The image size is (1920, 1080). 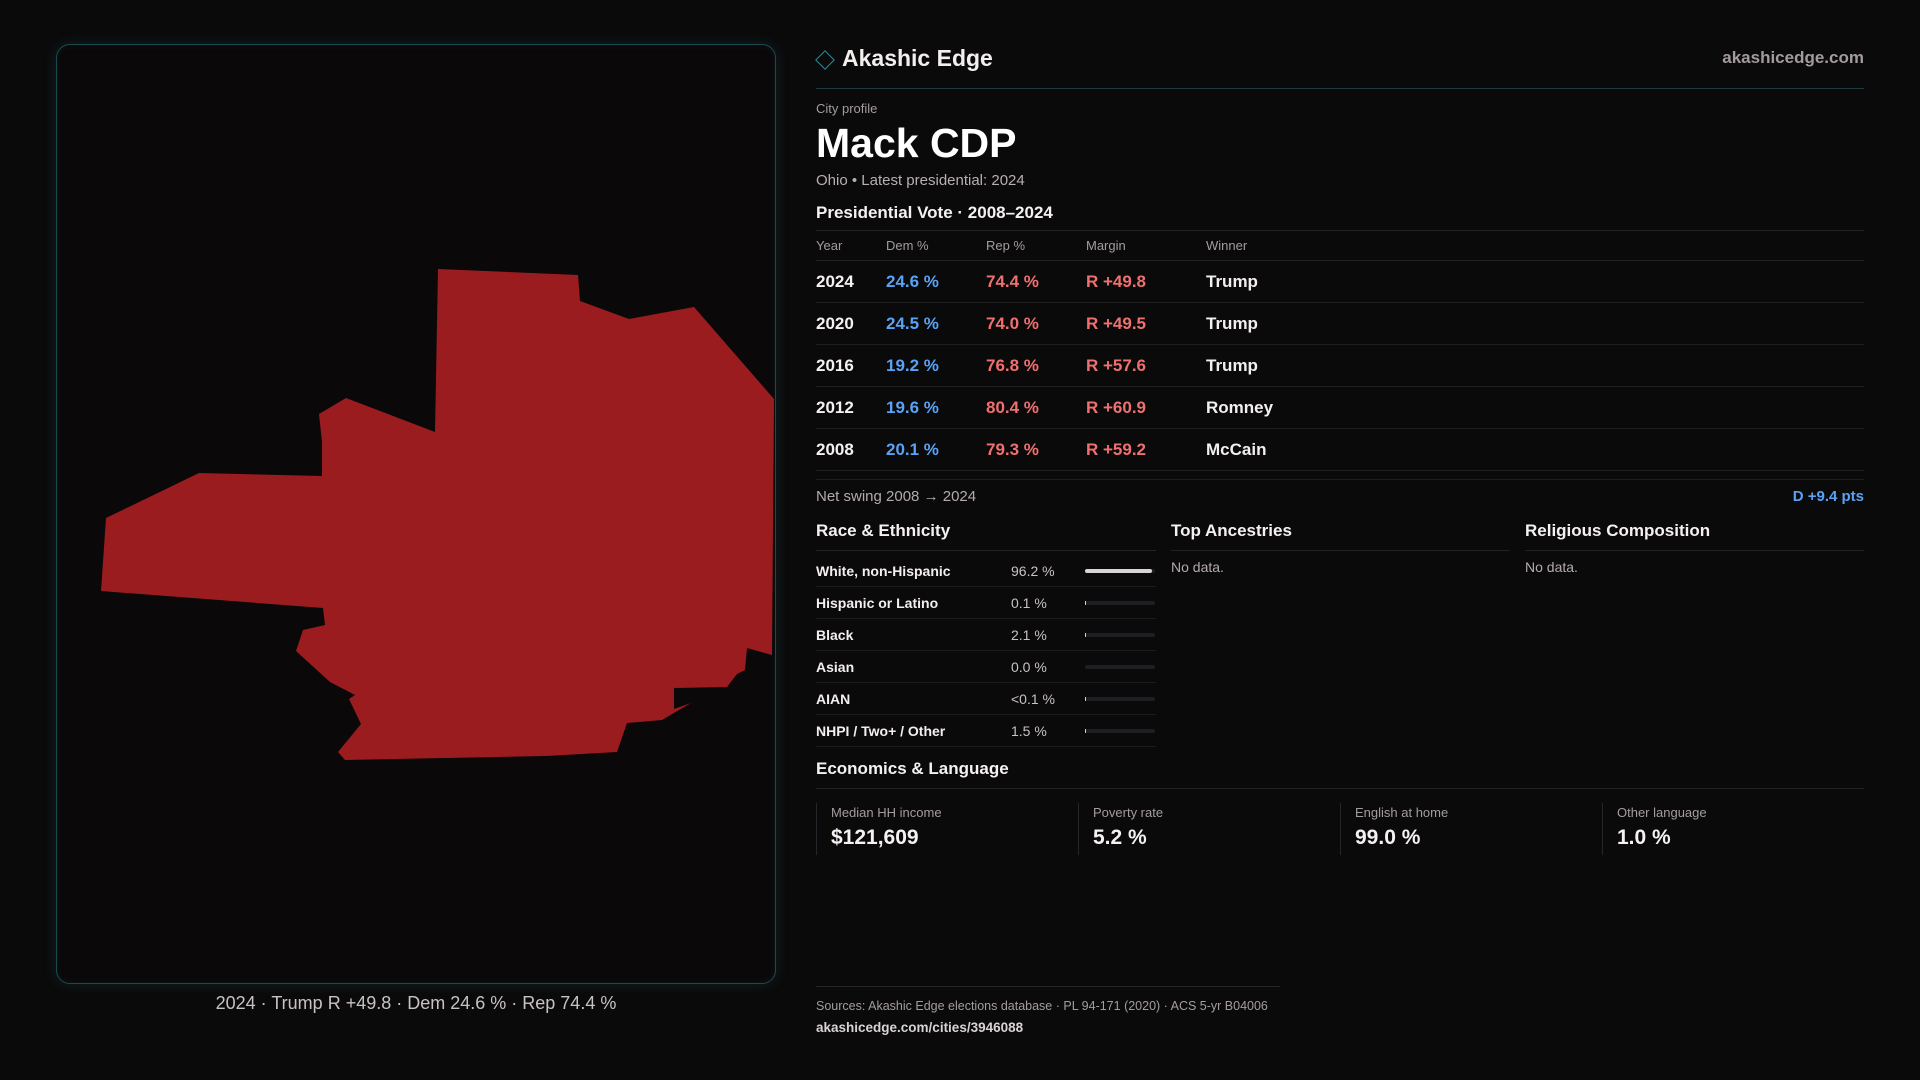 I want to click on source-url-link: akashicedge.com/cities/3946088, so click(x=920, y=1027).